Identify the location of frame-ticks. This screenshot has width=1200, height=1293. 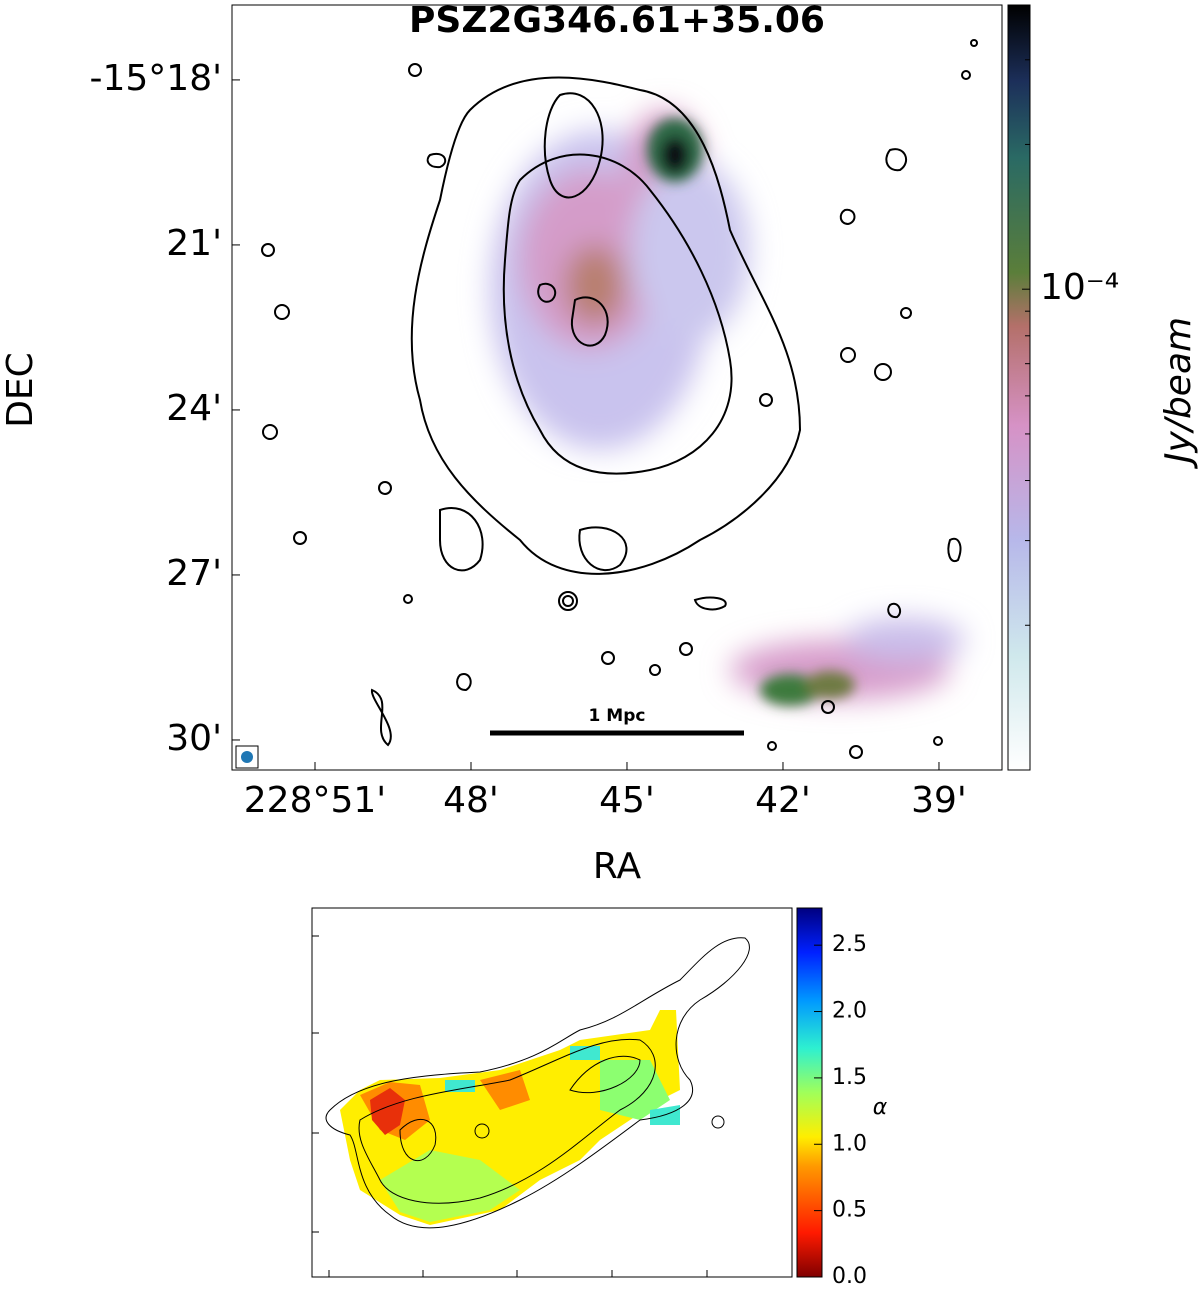
(510, 1106).